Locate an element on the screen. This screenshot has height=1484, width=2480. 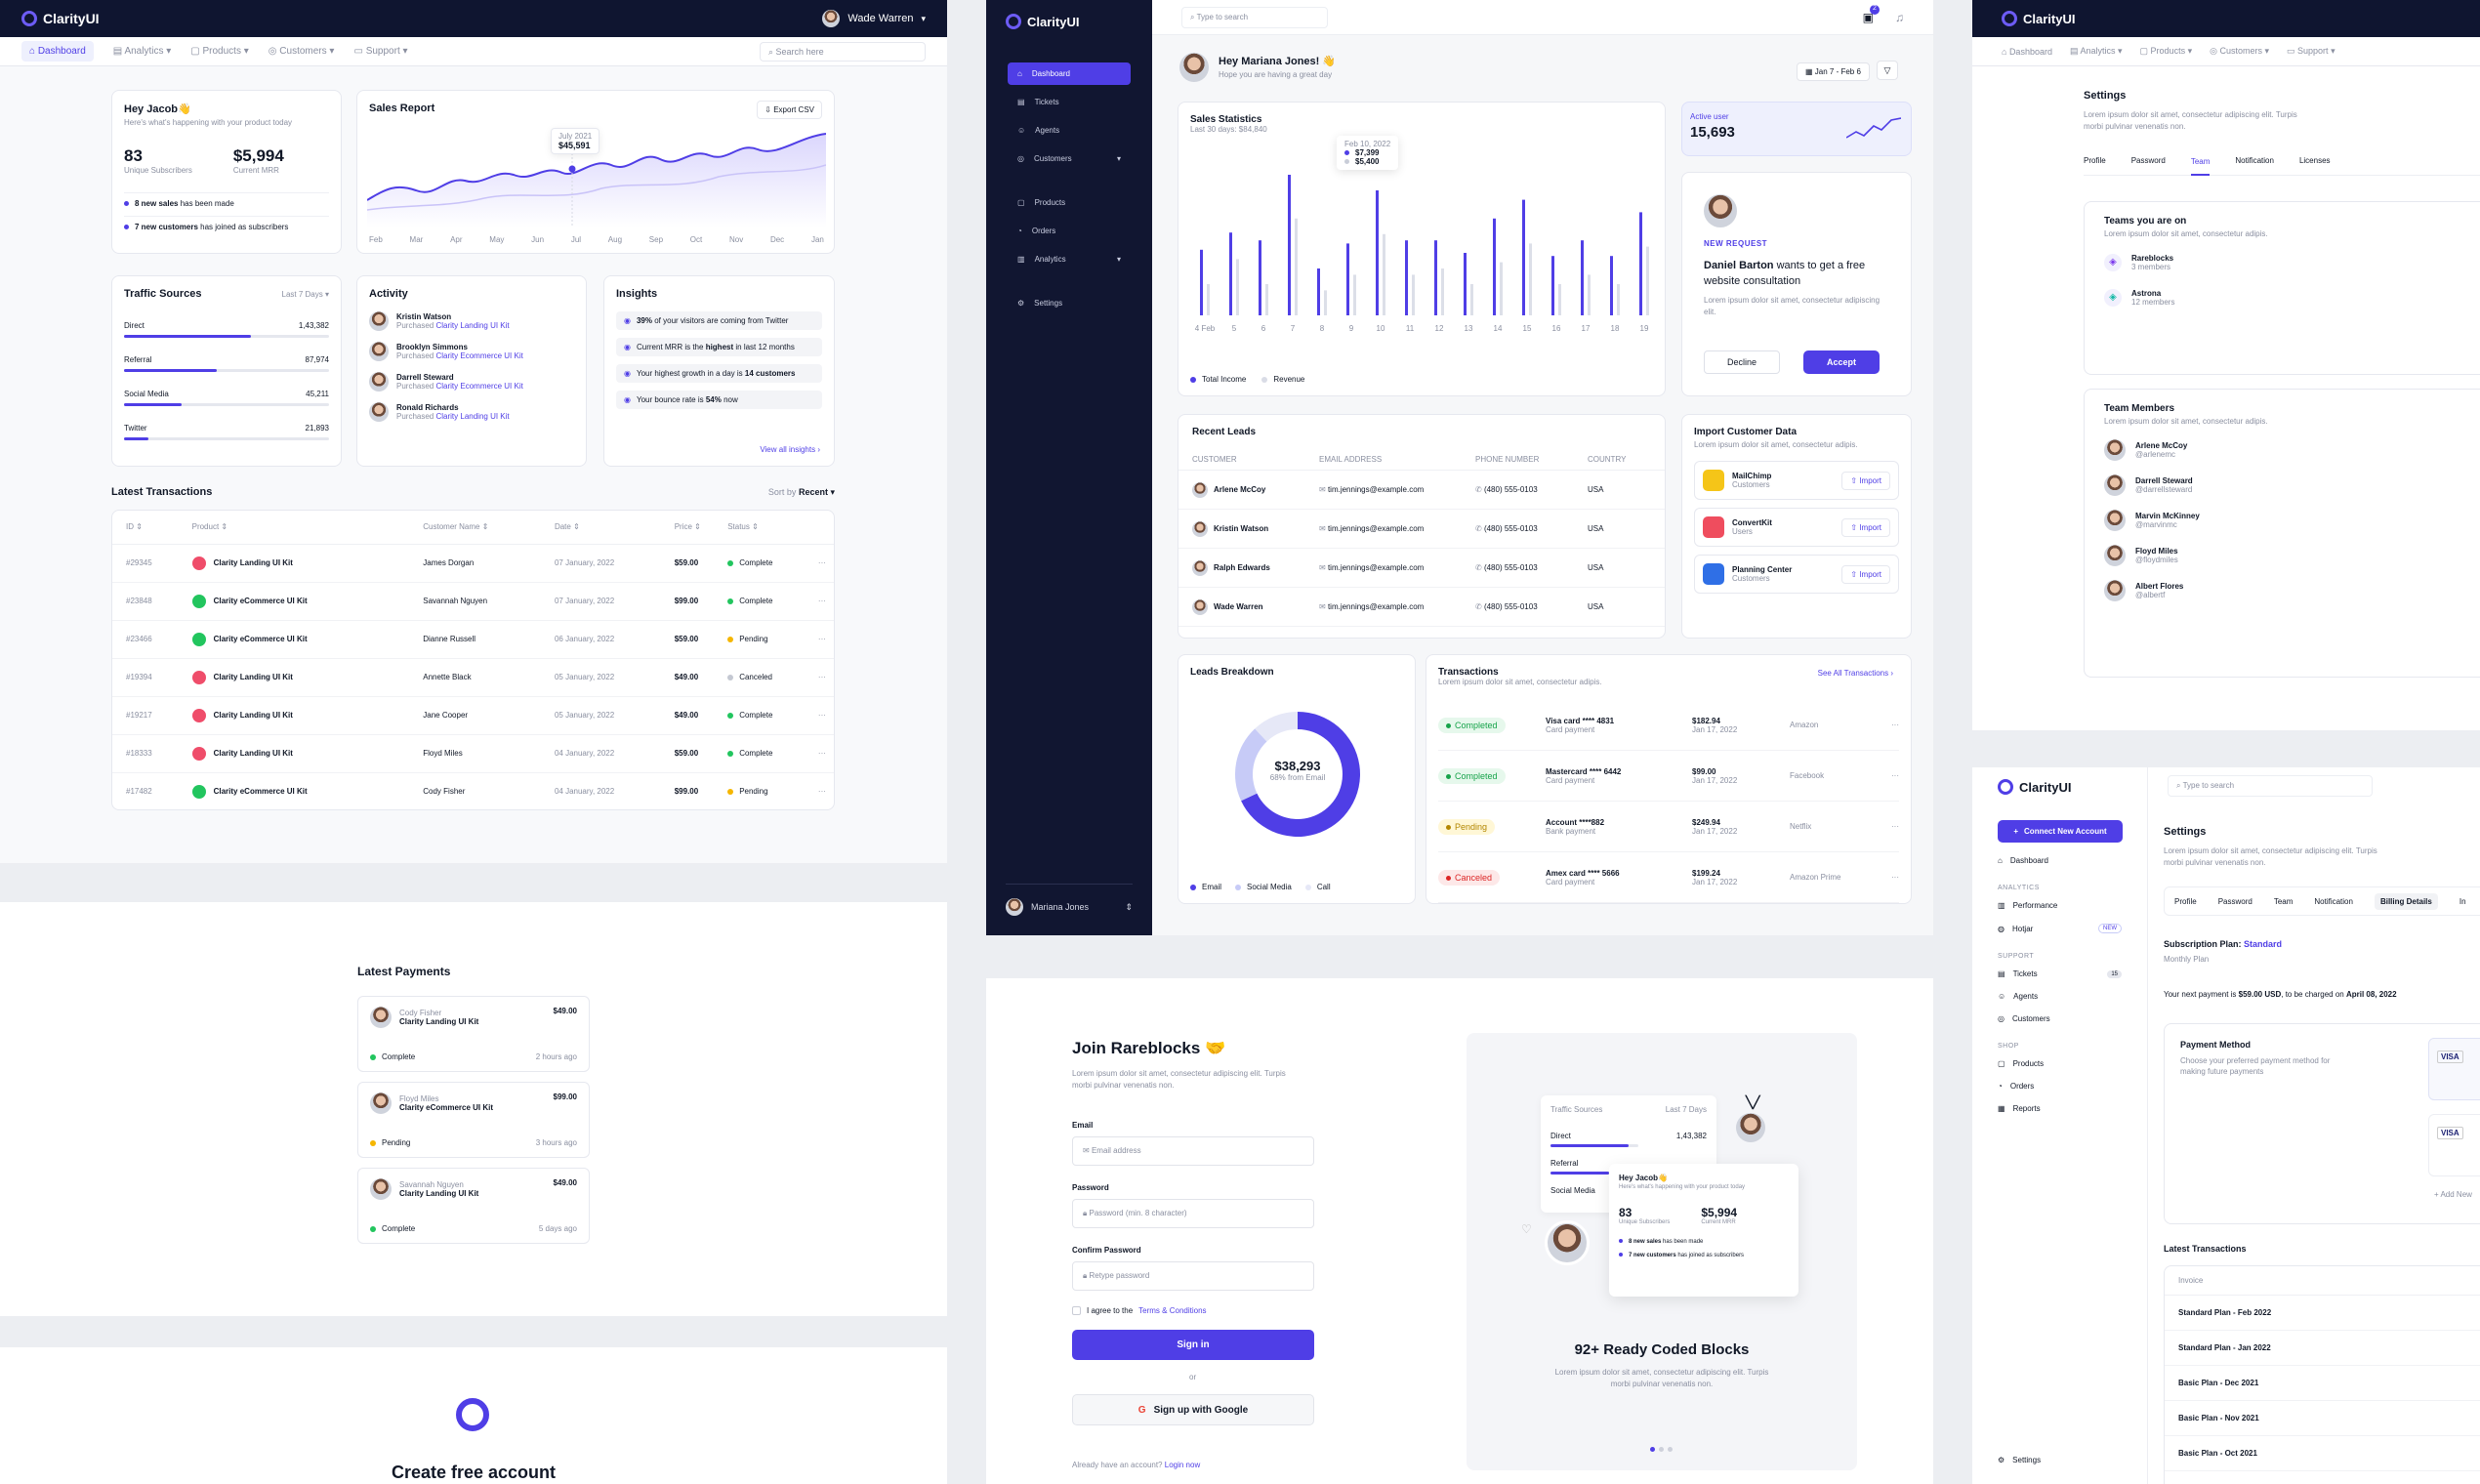
nav-dashboard: ⌂ Dashboard is located at coordinates (57, 52).